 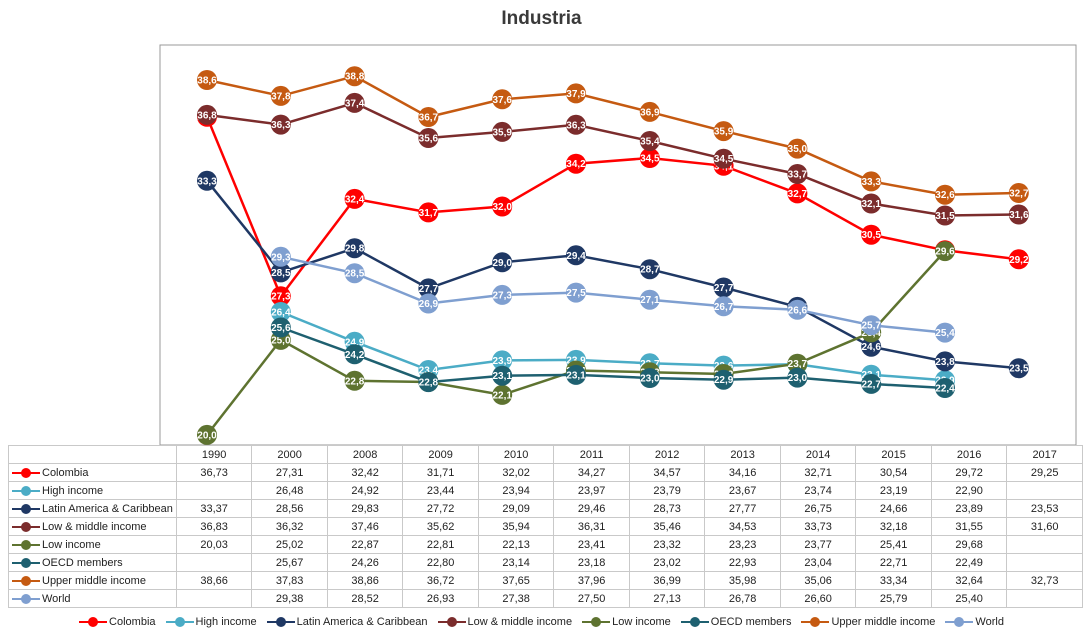 I want to click on table-cell: 25,02, so click(x=289, y=544).